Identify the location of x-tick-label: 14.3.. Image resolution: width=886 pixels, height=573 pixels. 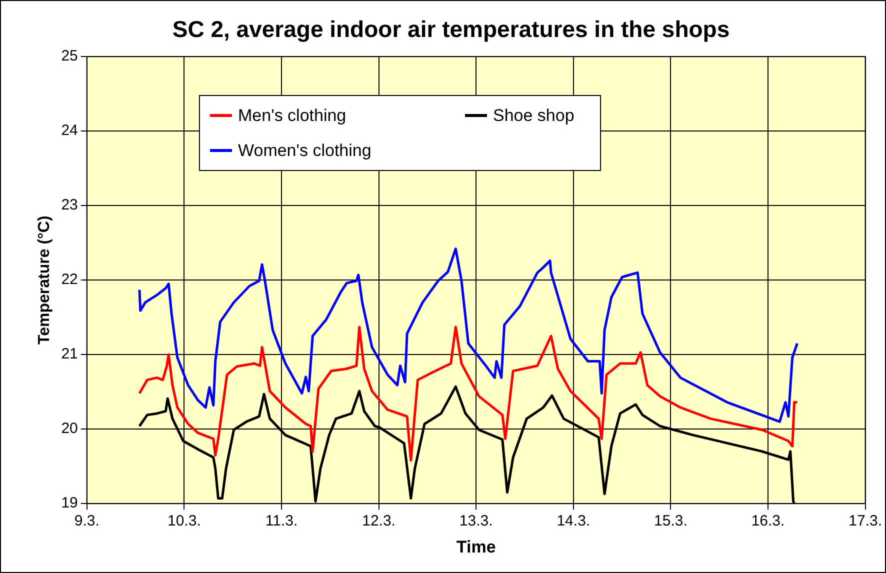
(573, 521).